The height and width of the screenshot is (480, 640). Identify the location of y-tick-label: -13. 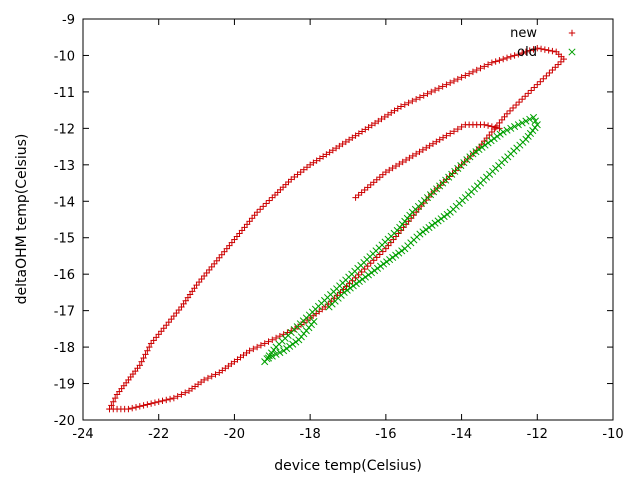
(64, 166).